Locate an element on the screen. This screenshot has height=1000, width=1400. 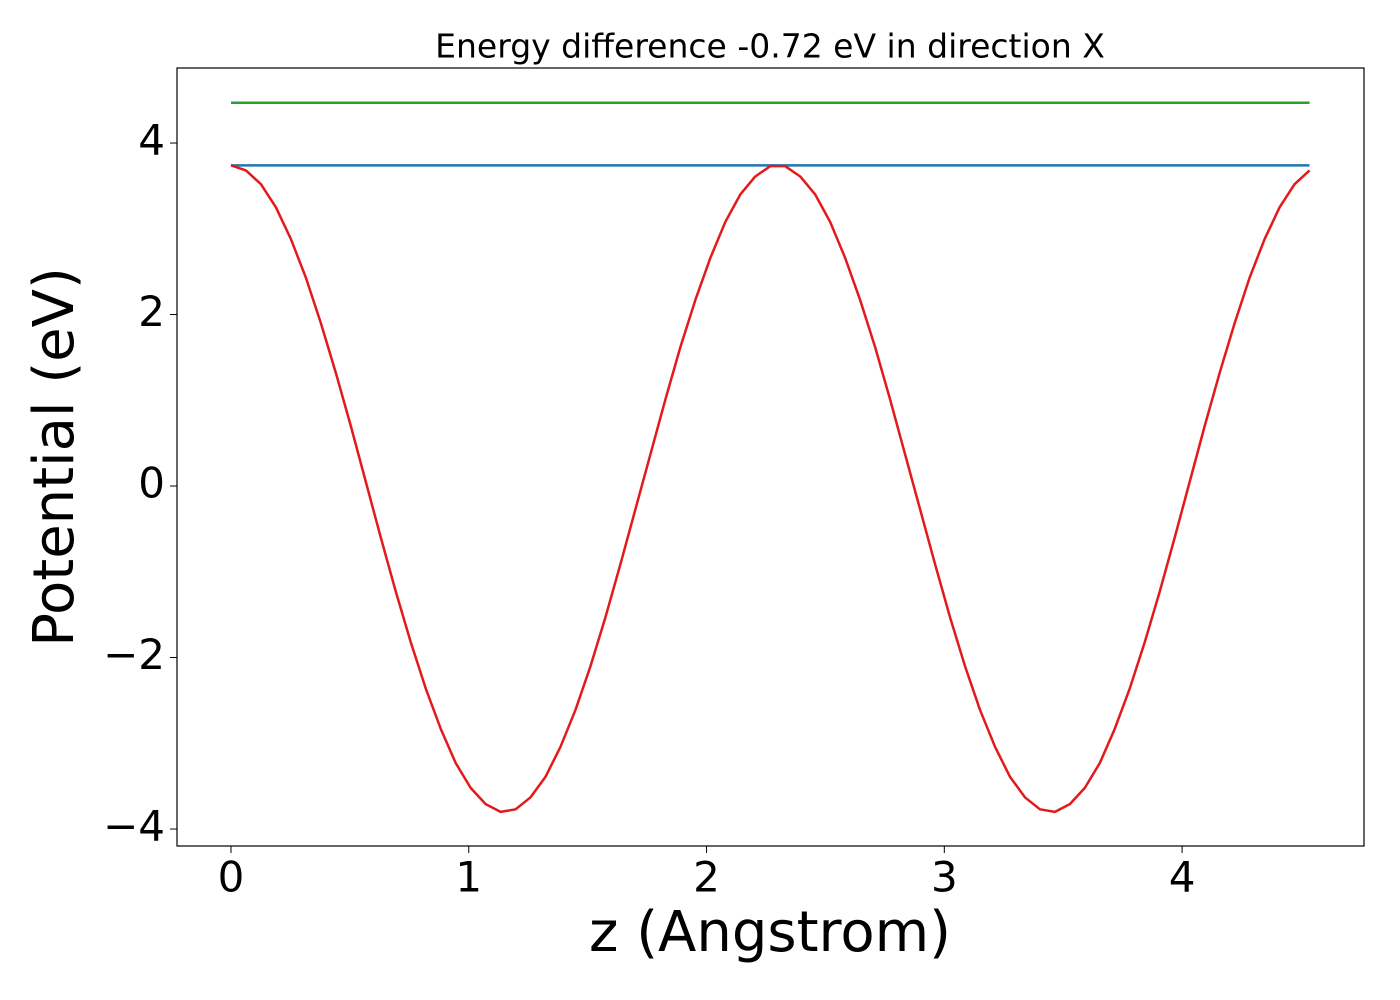
y-tick-label: 0 is located at coordinates (151, 483).